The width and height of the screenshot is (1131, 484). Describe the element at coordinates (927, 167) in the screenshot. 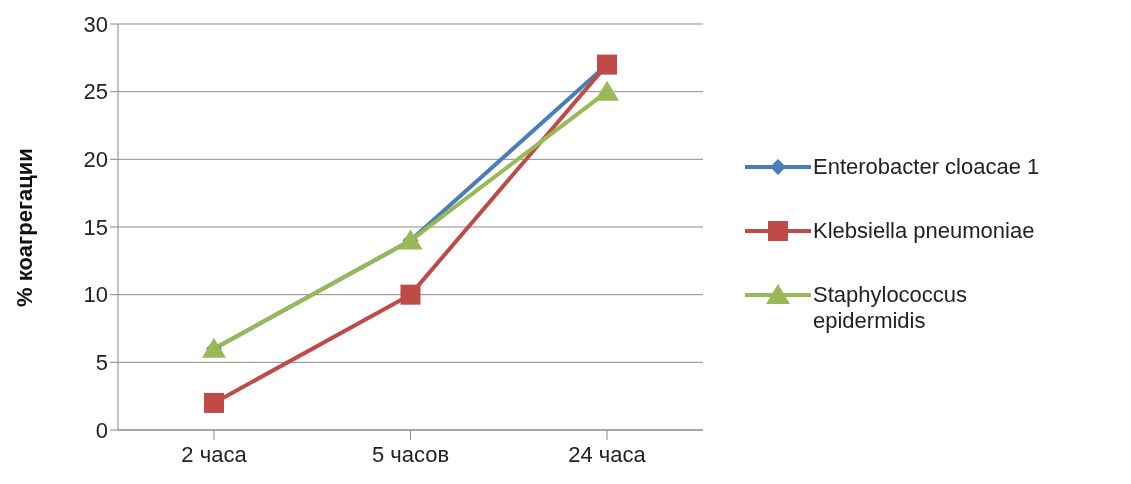

I see `legend-label: Enterobacter cloacae 1` at that location.